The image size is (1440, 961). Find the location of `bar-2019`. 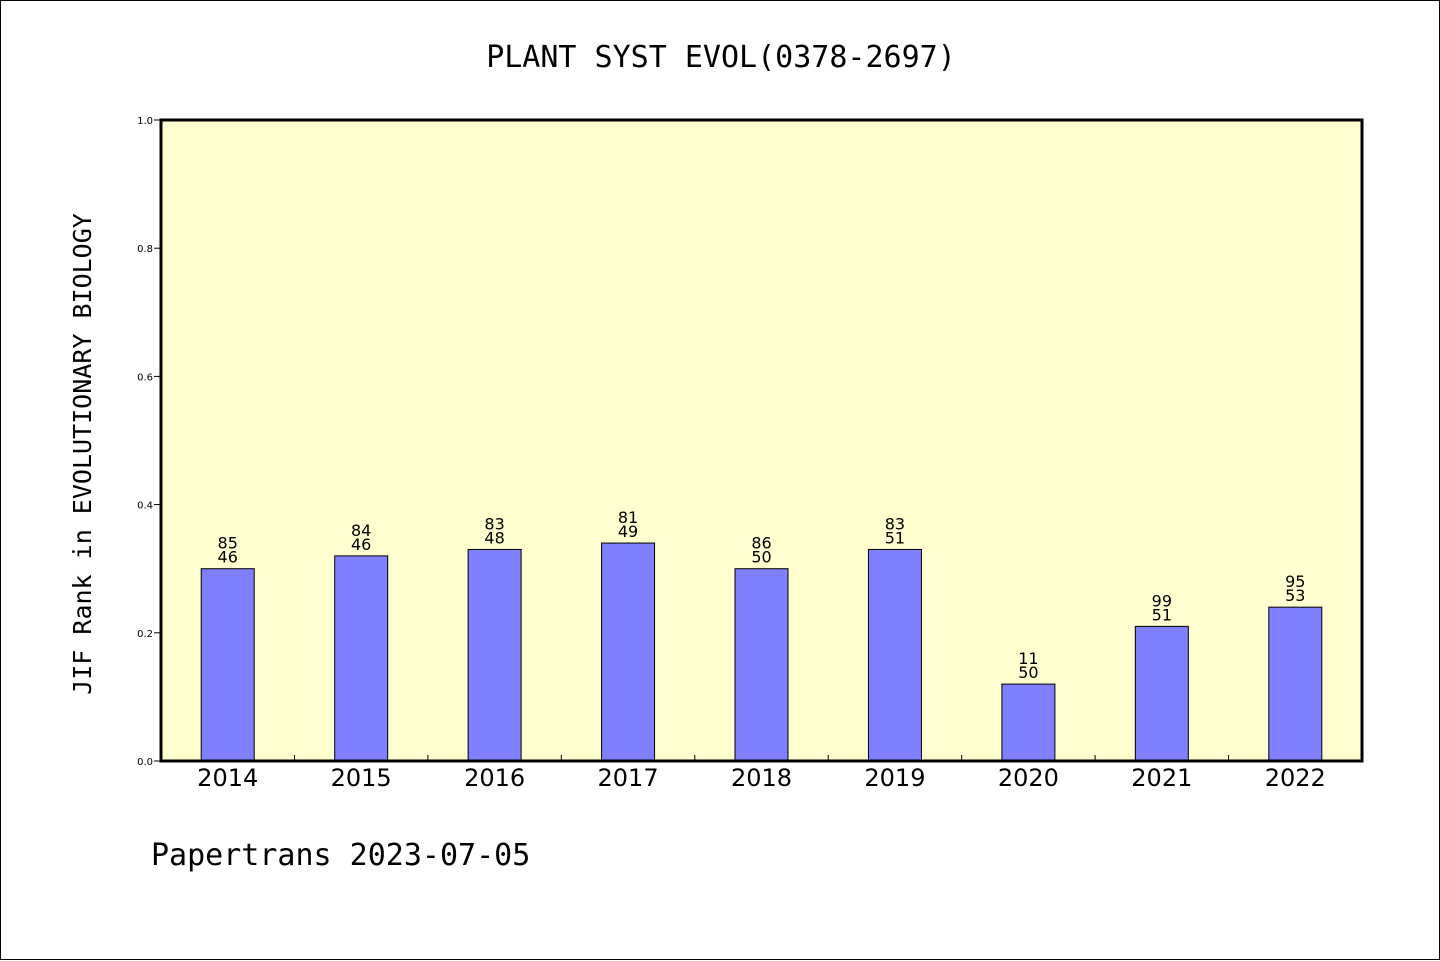

bar-2019 is located at coordinates (894, 655).